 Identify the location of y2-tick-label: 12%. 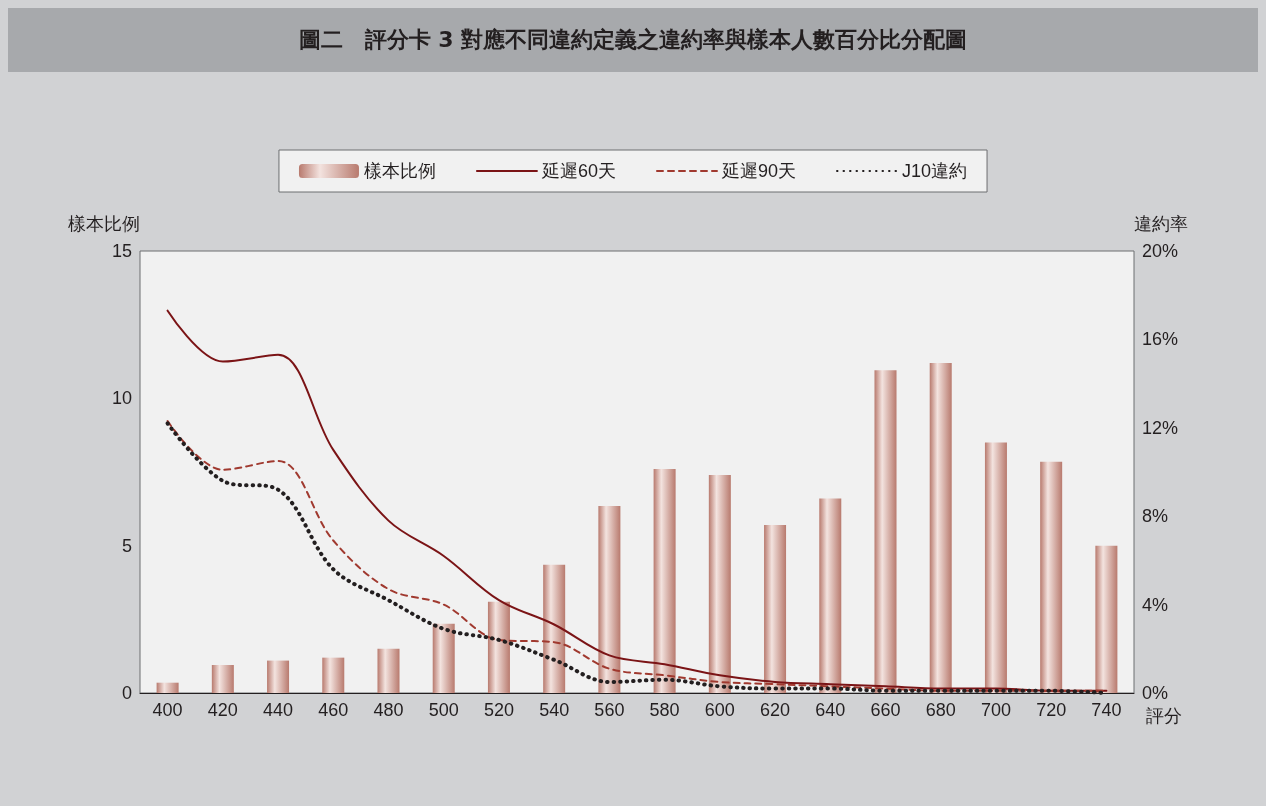
(1160, 427).